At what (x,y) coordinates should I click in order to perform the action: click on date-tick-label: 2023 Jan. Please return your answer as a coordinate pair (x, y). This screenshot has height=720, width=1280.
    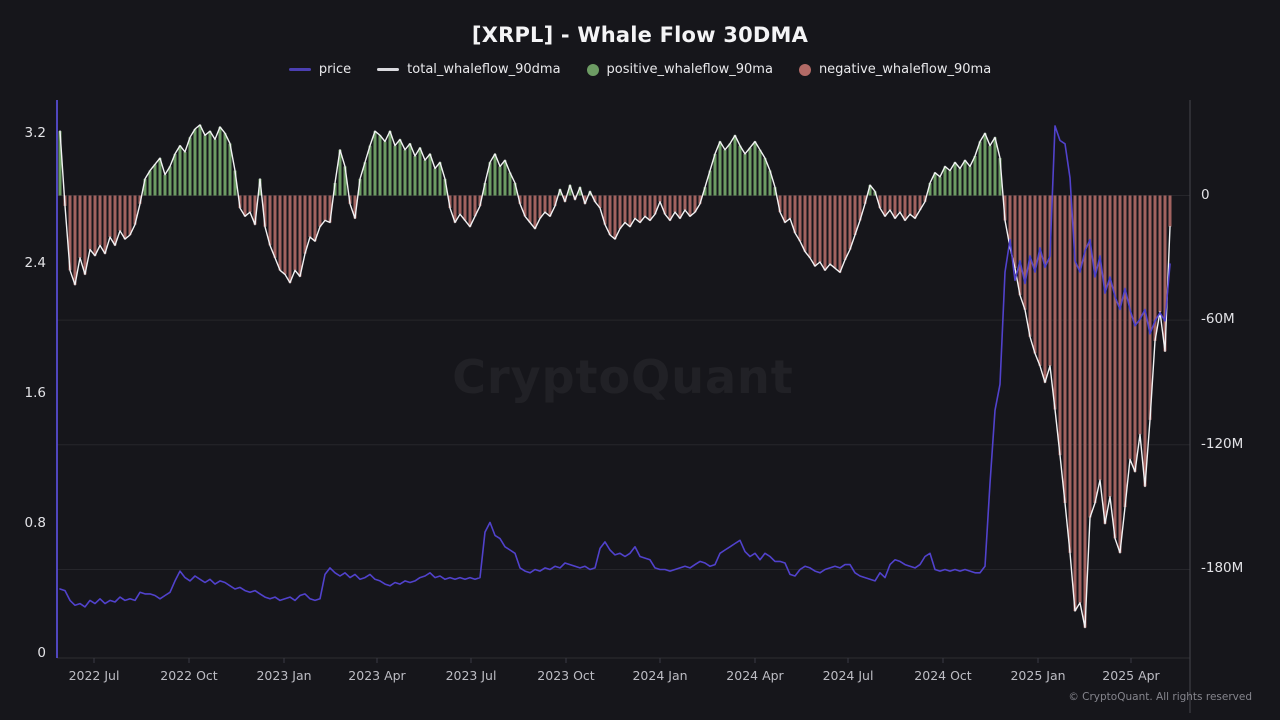
    Looking at the image, I should click on (284, 675).